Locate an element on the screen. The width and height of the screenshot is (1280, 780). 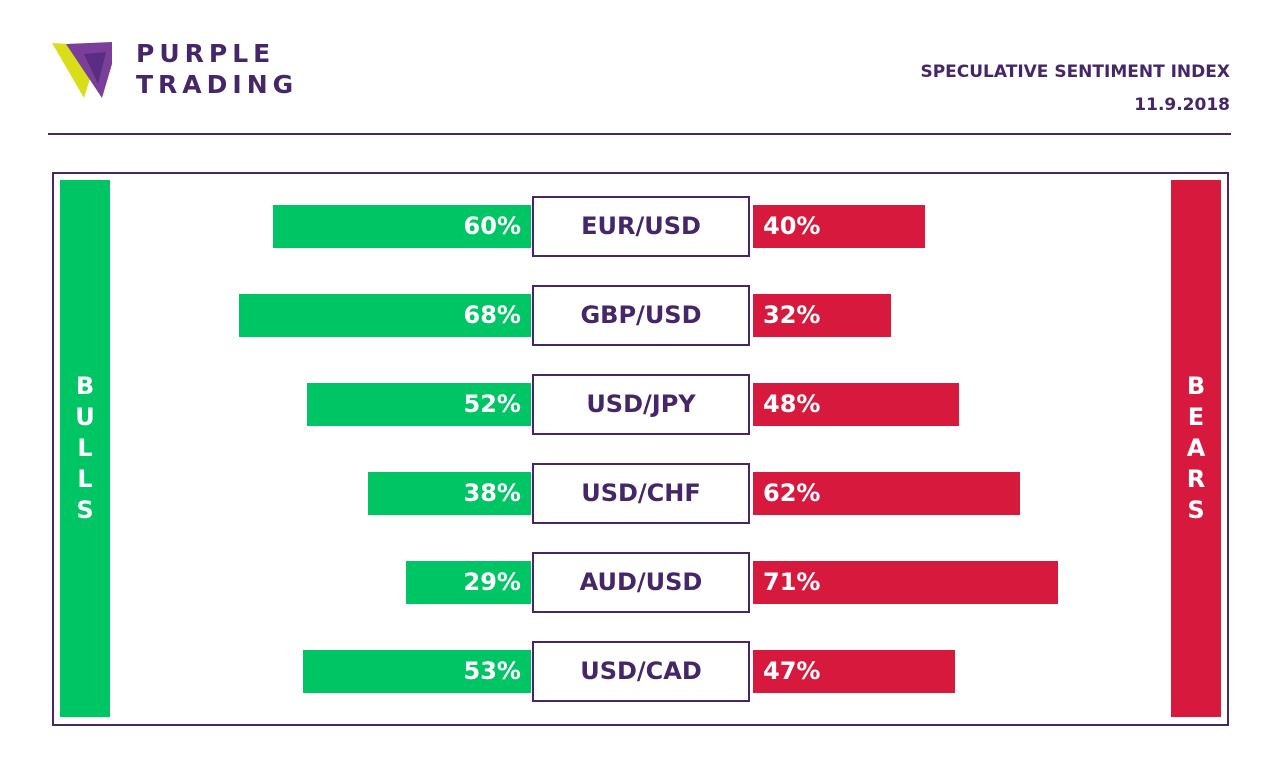
bull-bar: 60% is located at coordinates (402, 226).